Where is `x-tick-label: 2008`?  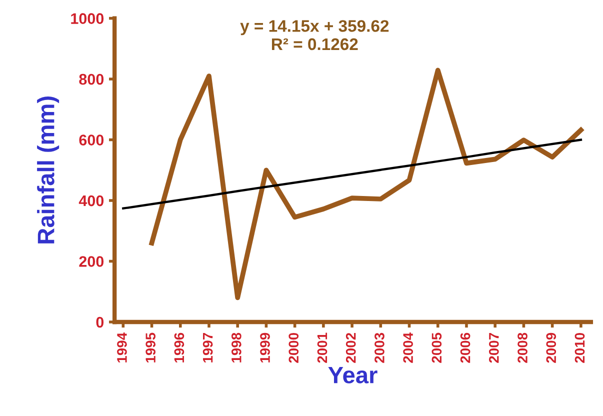 x-tick-label: 2008 is located at coordinates (523, 347).